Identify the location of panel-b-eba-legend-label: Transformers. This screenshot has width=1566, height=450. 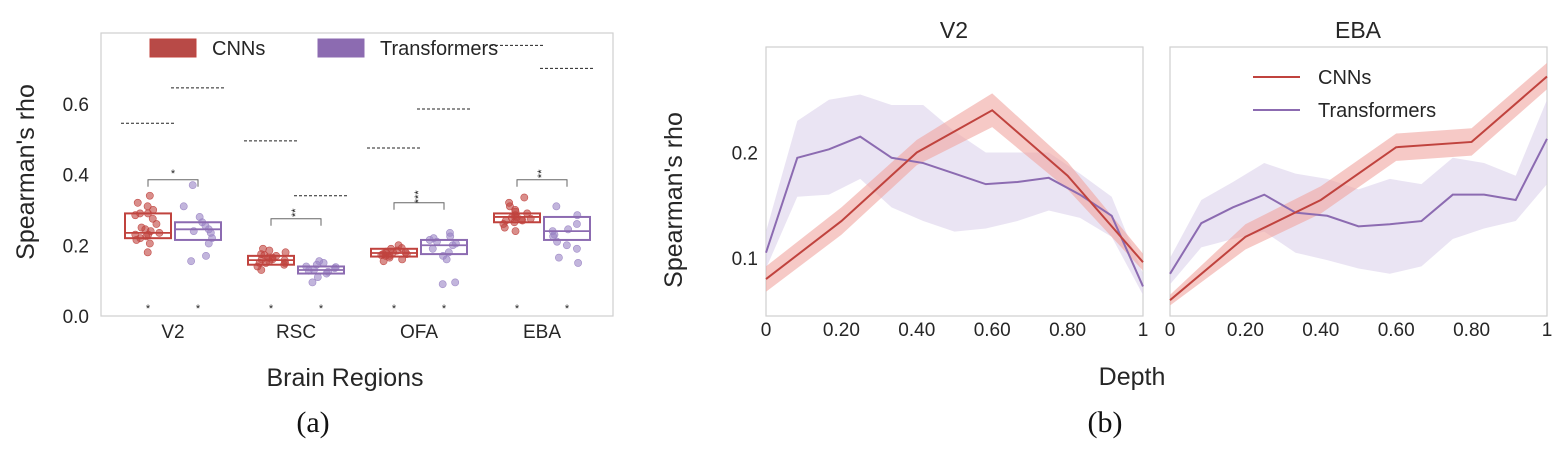
(1377, 111).